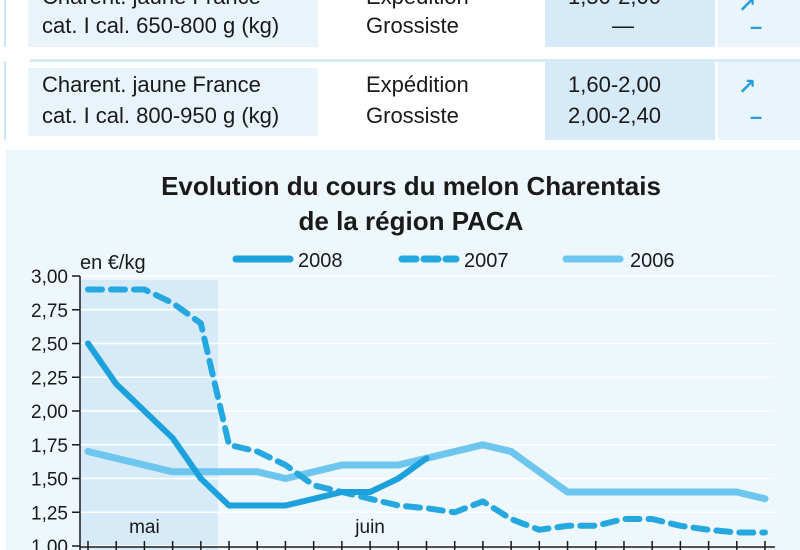 This screenshot has width=800, height=550. Describe the element at coordinates (652, 261) in the screenshot. I see `legend-label-2006: 2006` at that location.